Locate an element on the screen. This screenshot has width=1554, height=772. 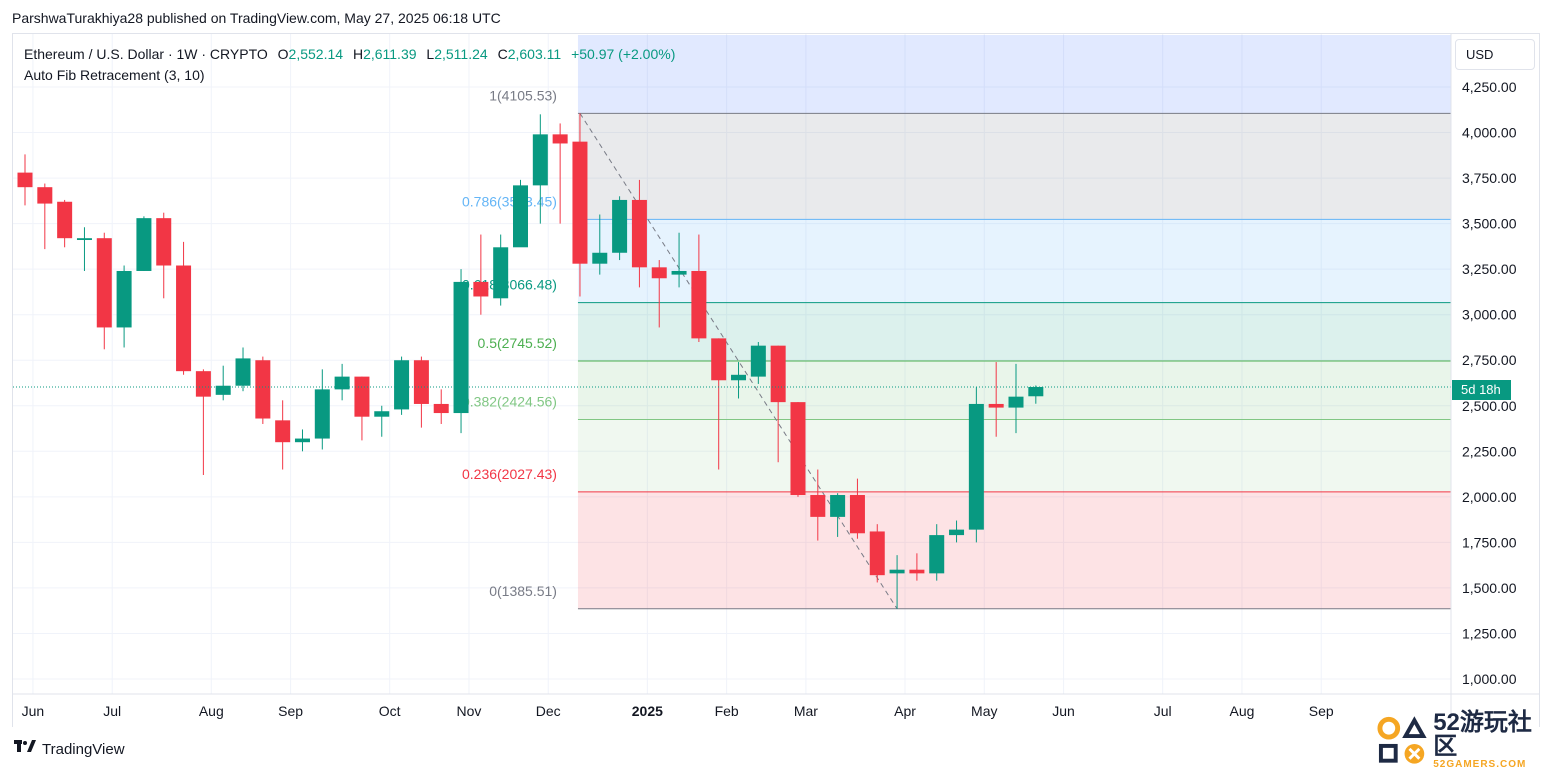
fib-label-0.786: 0.786(3523.45) is located at coordinates (509, 201).